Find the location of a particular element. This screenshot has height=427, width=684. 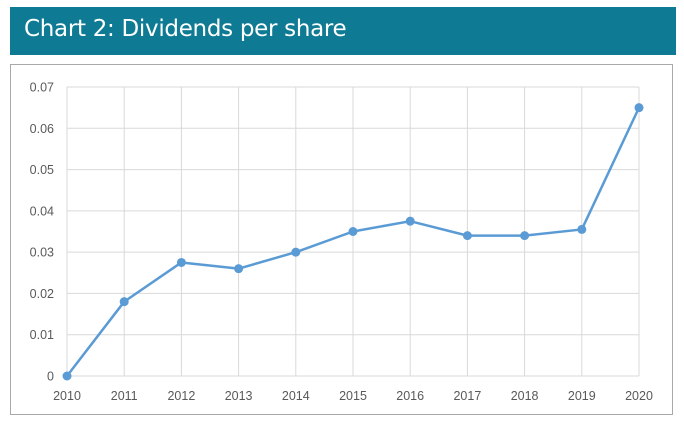

x-tick-label: 2013 is located at coordinates (239, 396).